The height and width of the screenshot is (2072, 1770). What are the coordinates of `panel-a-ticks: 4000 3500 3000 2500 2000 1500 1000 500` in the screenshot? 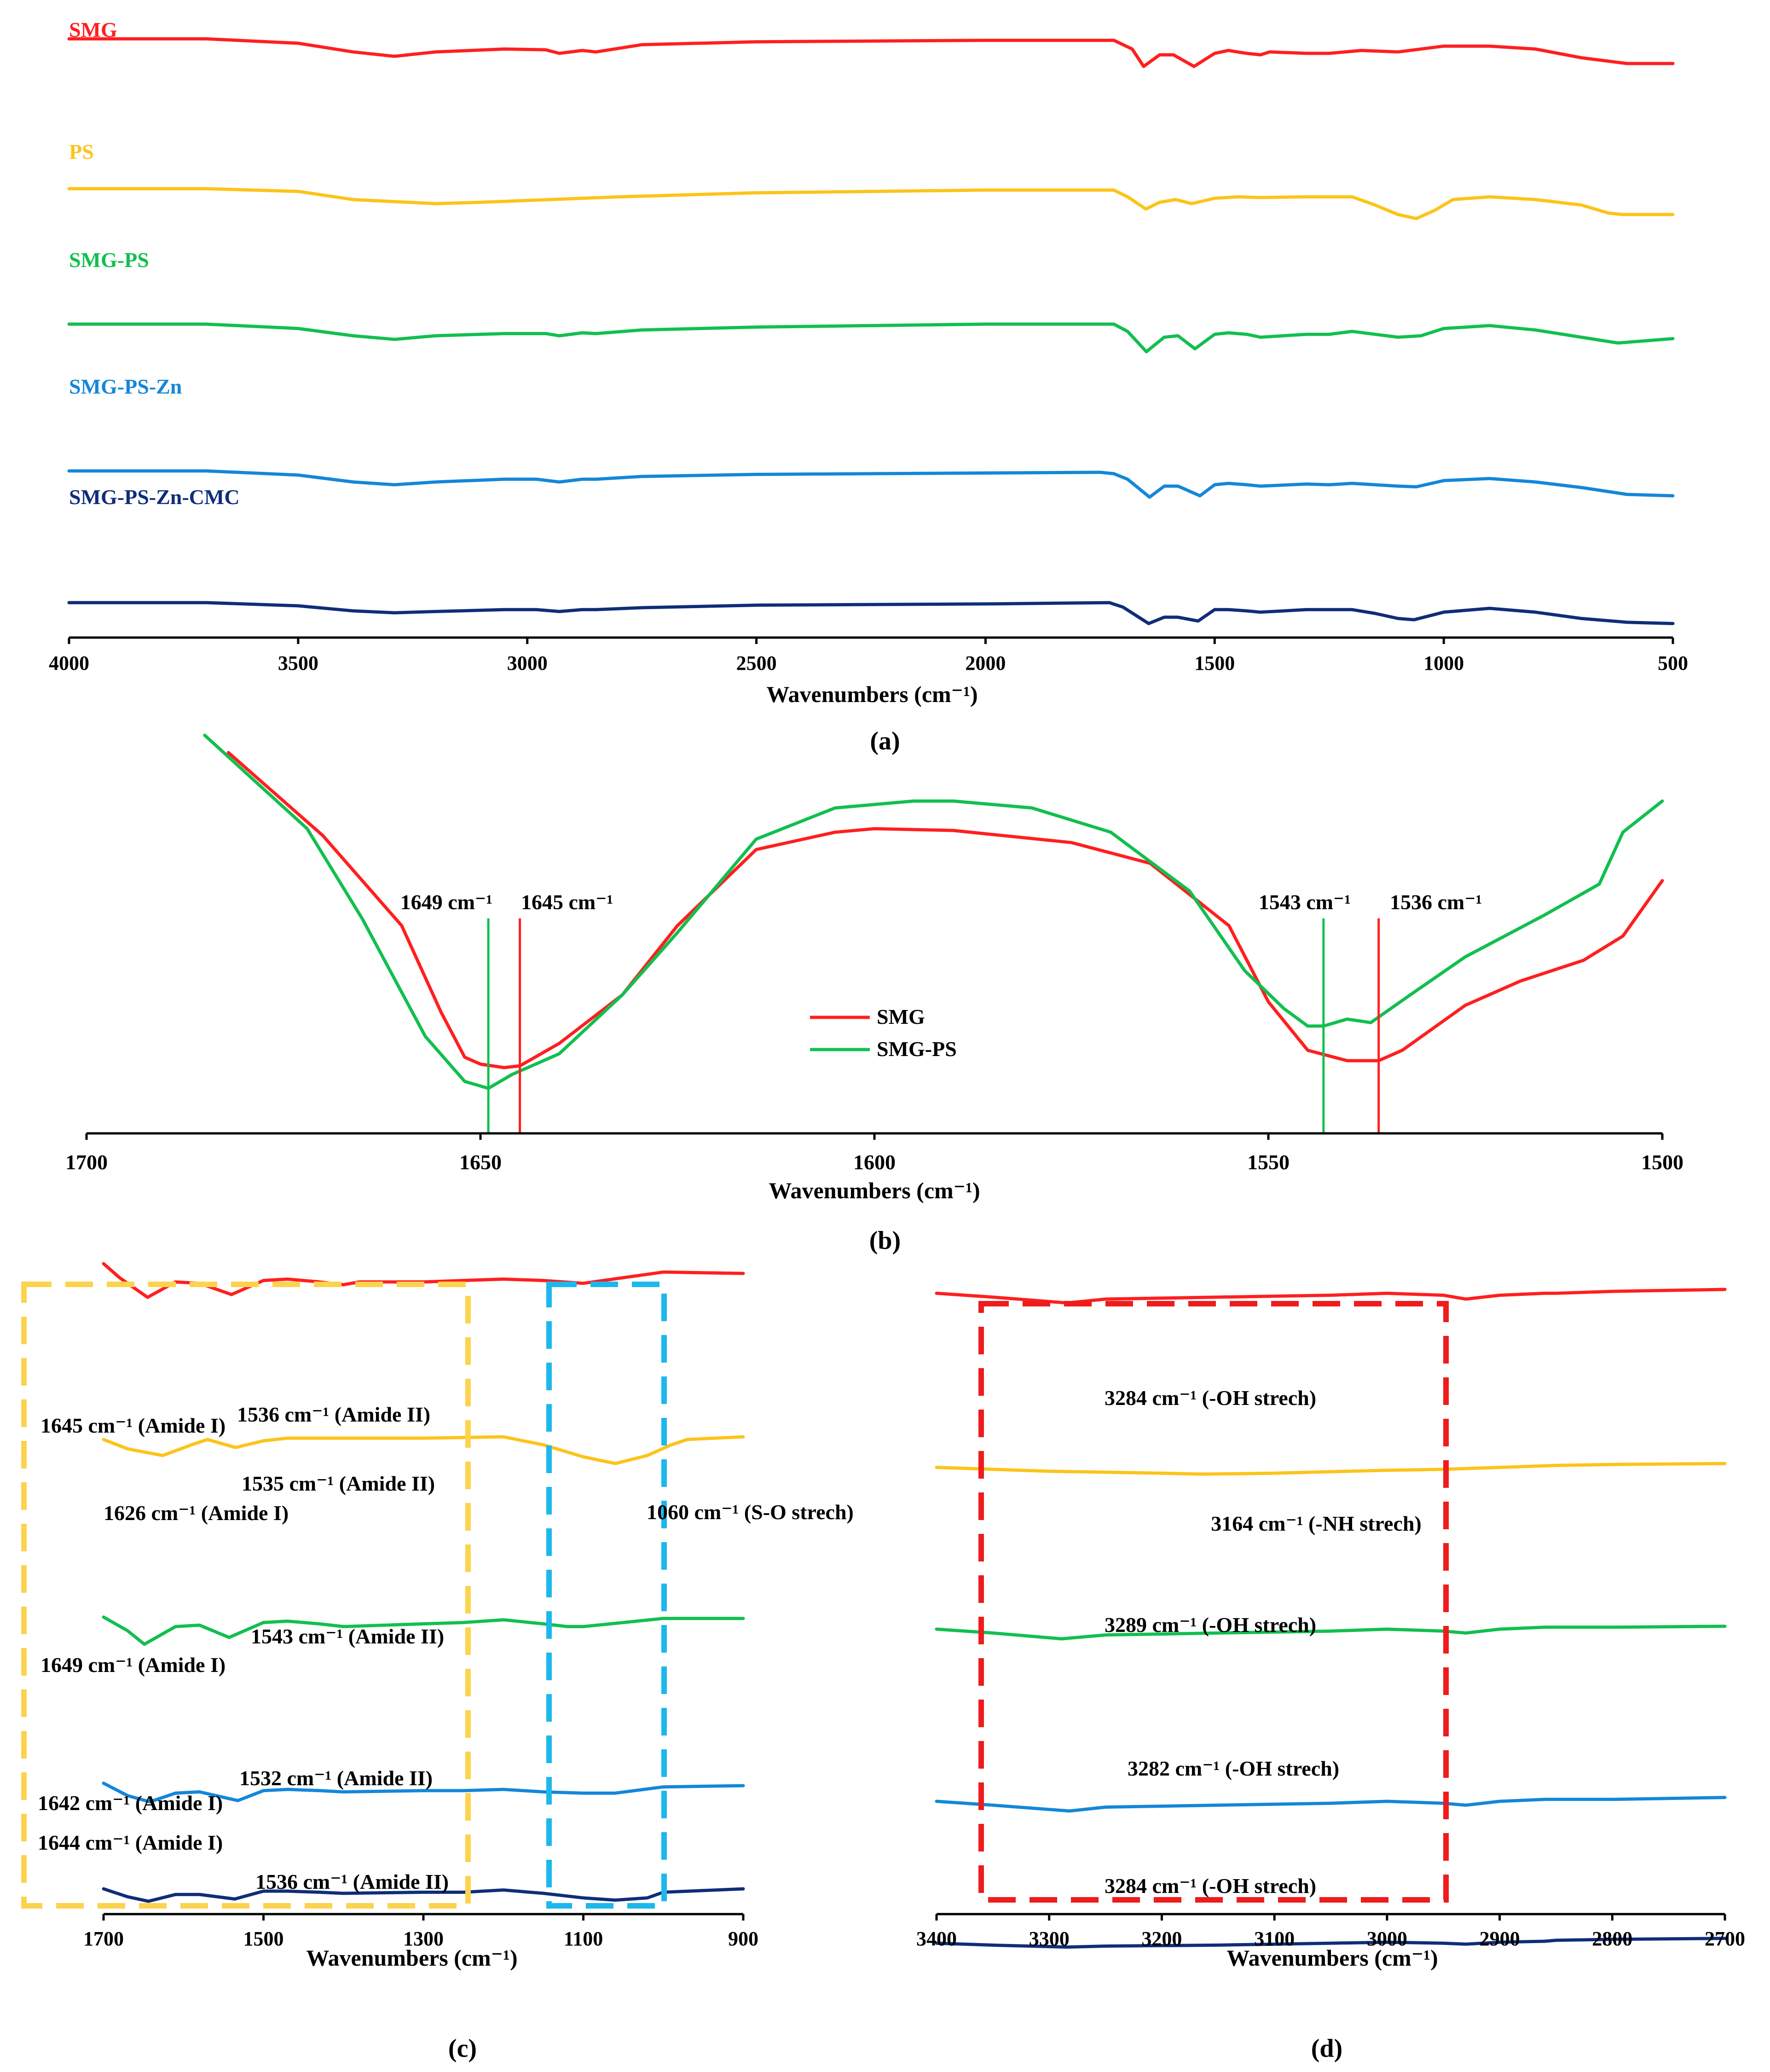 It's located at (868, 656).